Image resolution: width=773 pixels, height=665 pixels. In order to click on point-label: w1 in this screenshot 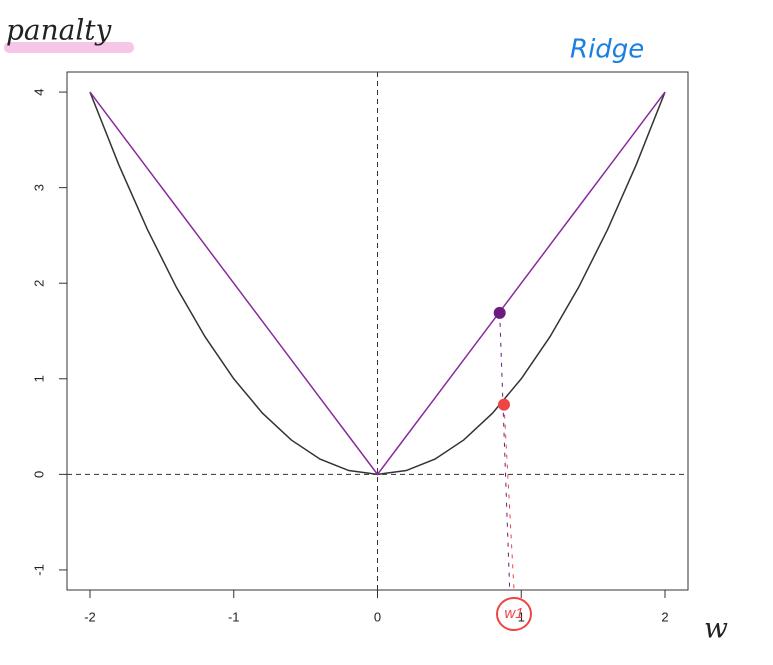, I will do `click(513, 613)`.